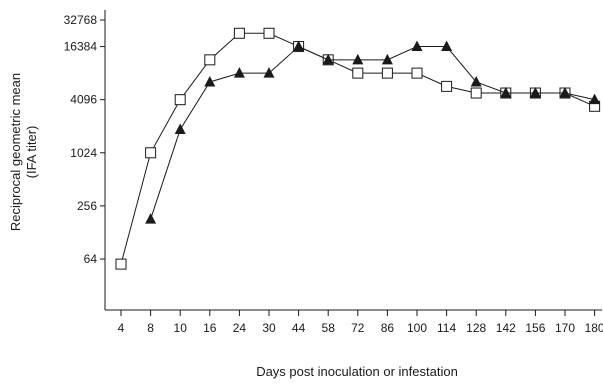 The image size is (603, 384). I want to click on y-axis-title: Reciprocal geometric mean (IFA titer), so click(23, 152).